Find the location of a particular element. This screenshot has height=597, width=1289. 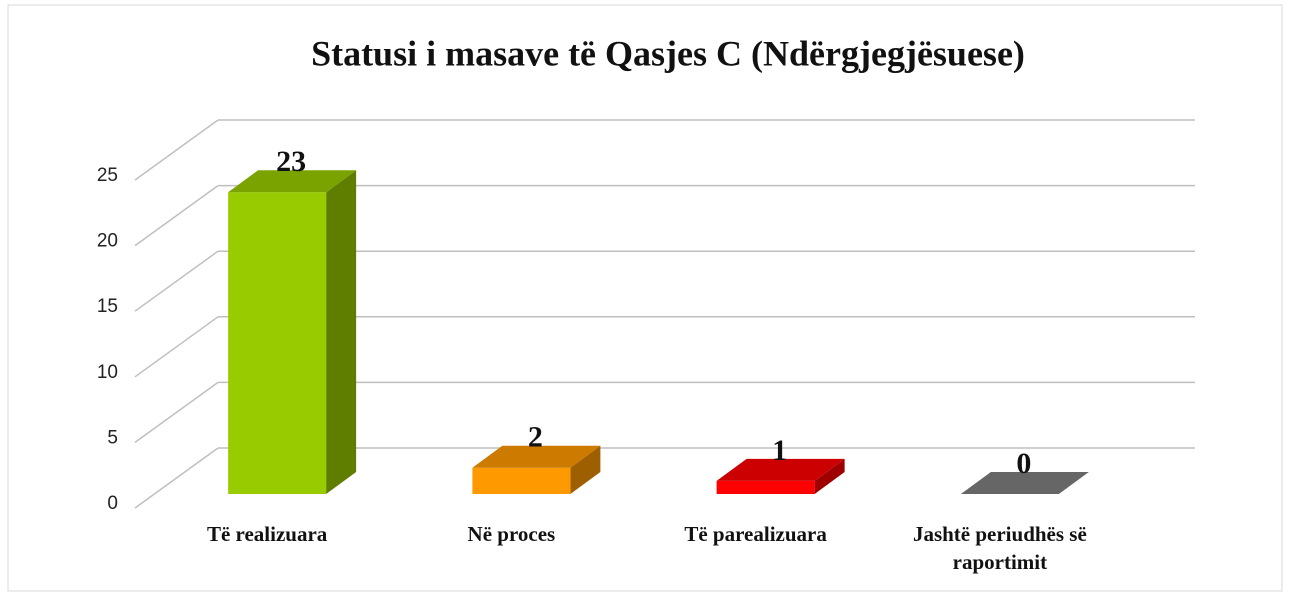

y-tick-label: 0 is located at coordinates (112, 503).